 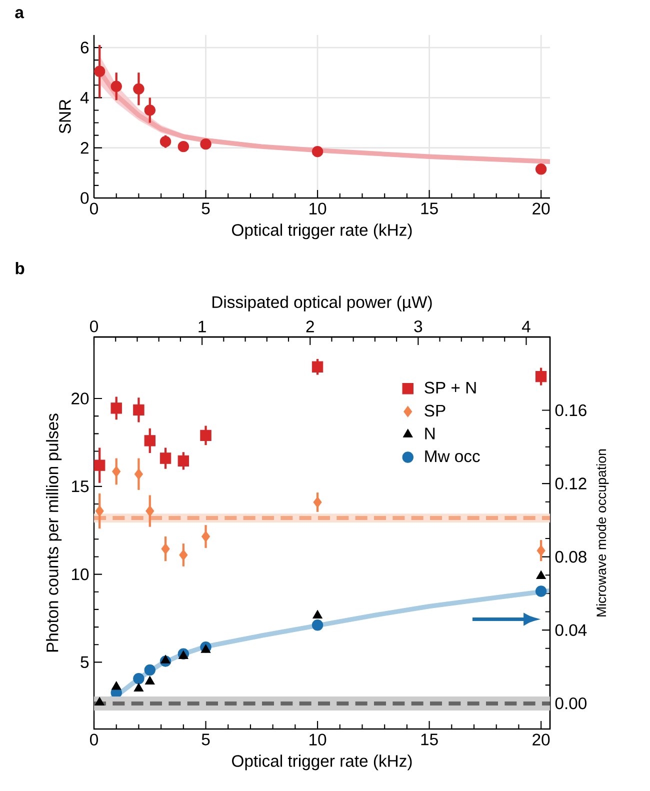 I want to click on y-tick-label: 5, so click(x=84, y=662).